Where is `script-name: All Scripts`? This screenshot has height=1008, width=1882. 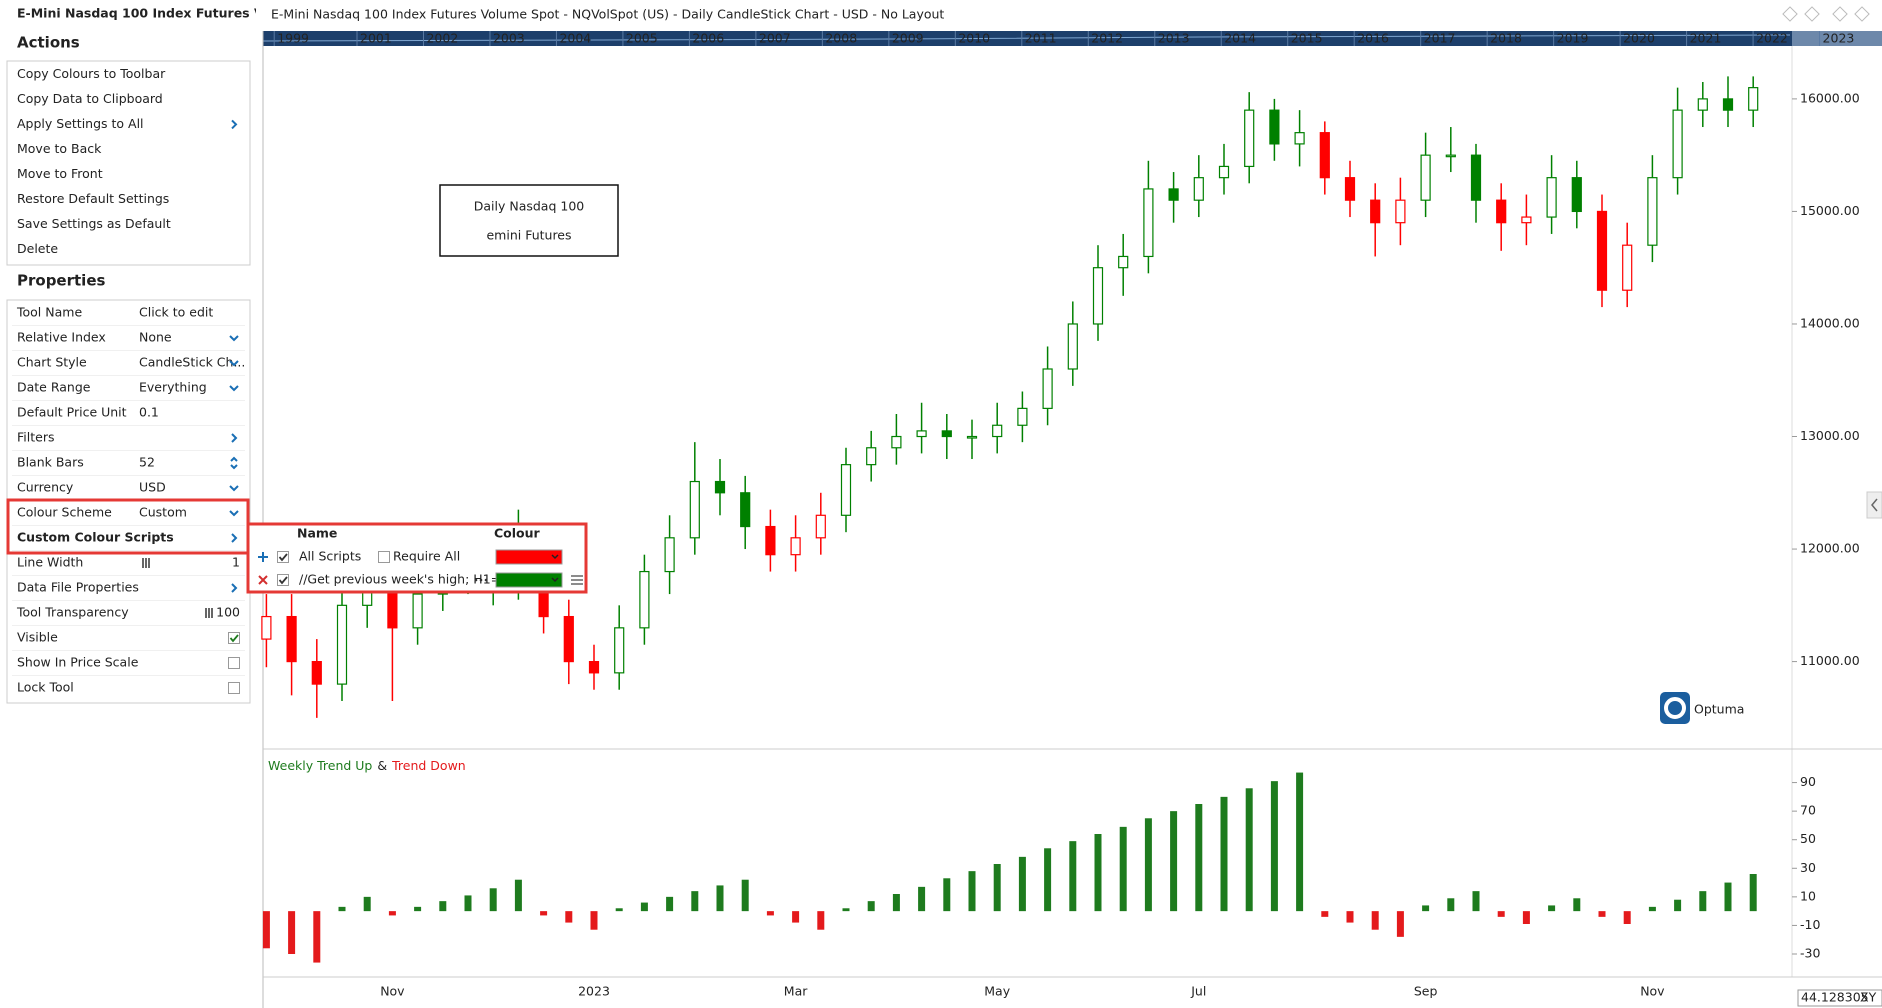 script-name: All Scripts is located at coordinates (330, 556).